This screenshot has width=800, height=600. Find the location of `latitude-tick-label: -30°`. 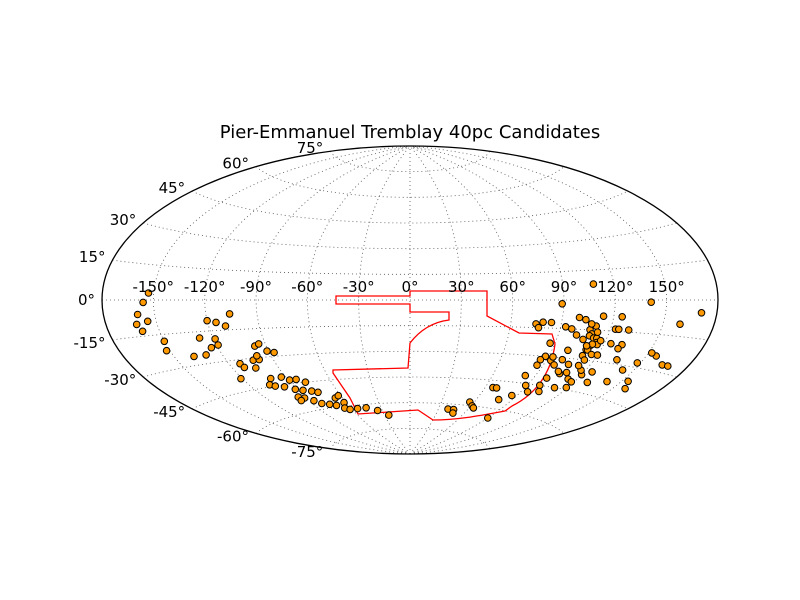

latitude-tick-label: -30° is located at coordinates (120, 380).